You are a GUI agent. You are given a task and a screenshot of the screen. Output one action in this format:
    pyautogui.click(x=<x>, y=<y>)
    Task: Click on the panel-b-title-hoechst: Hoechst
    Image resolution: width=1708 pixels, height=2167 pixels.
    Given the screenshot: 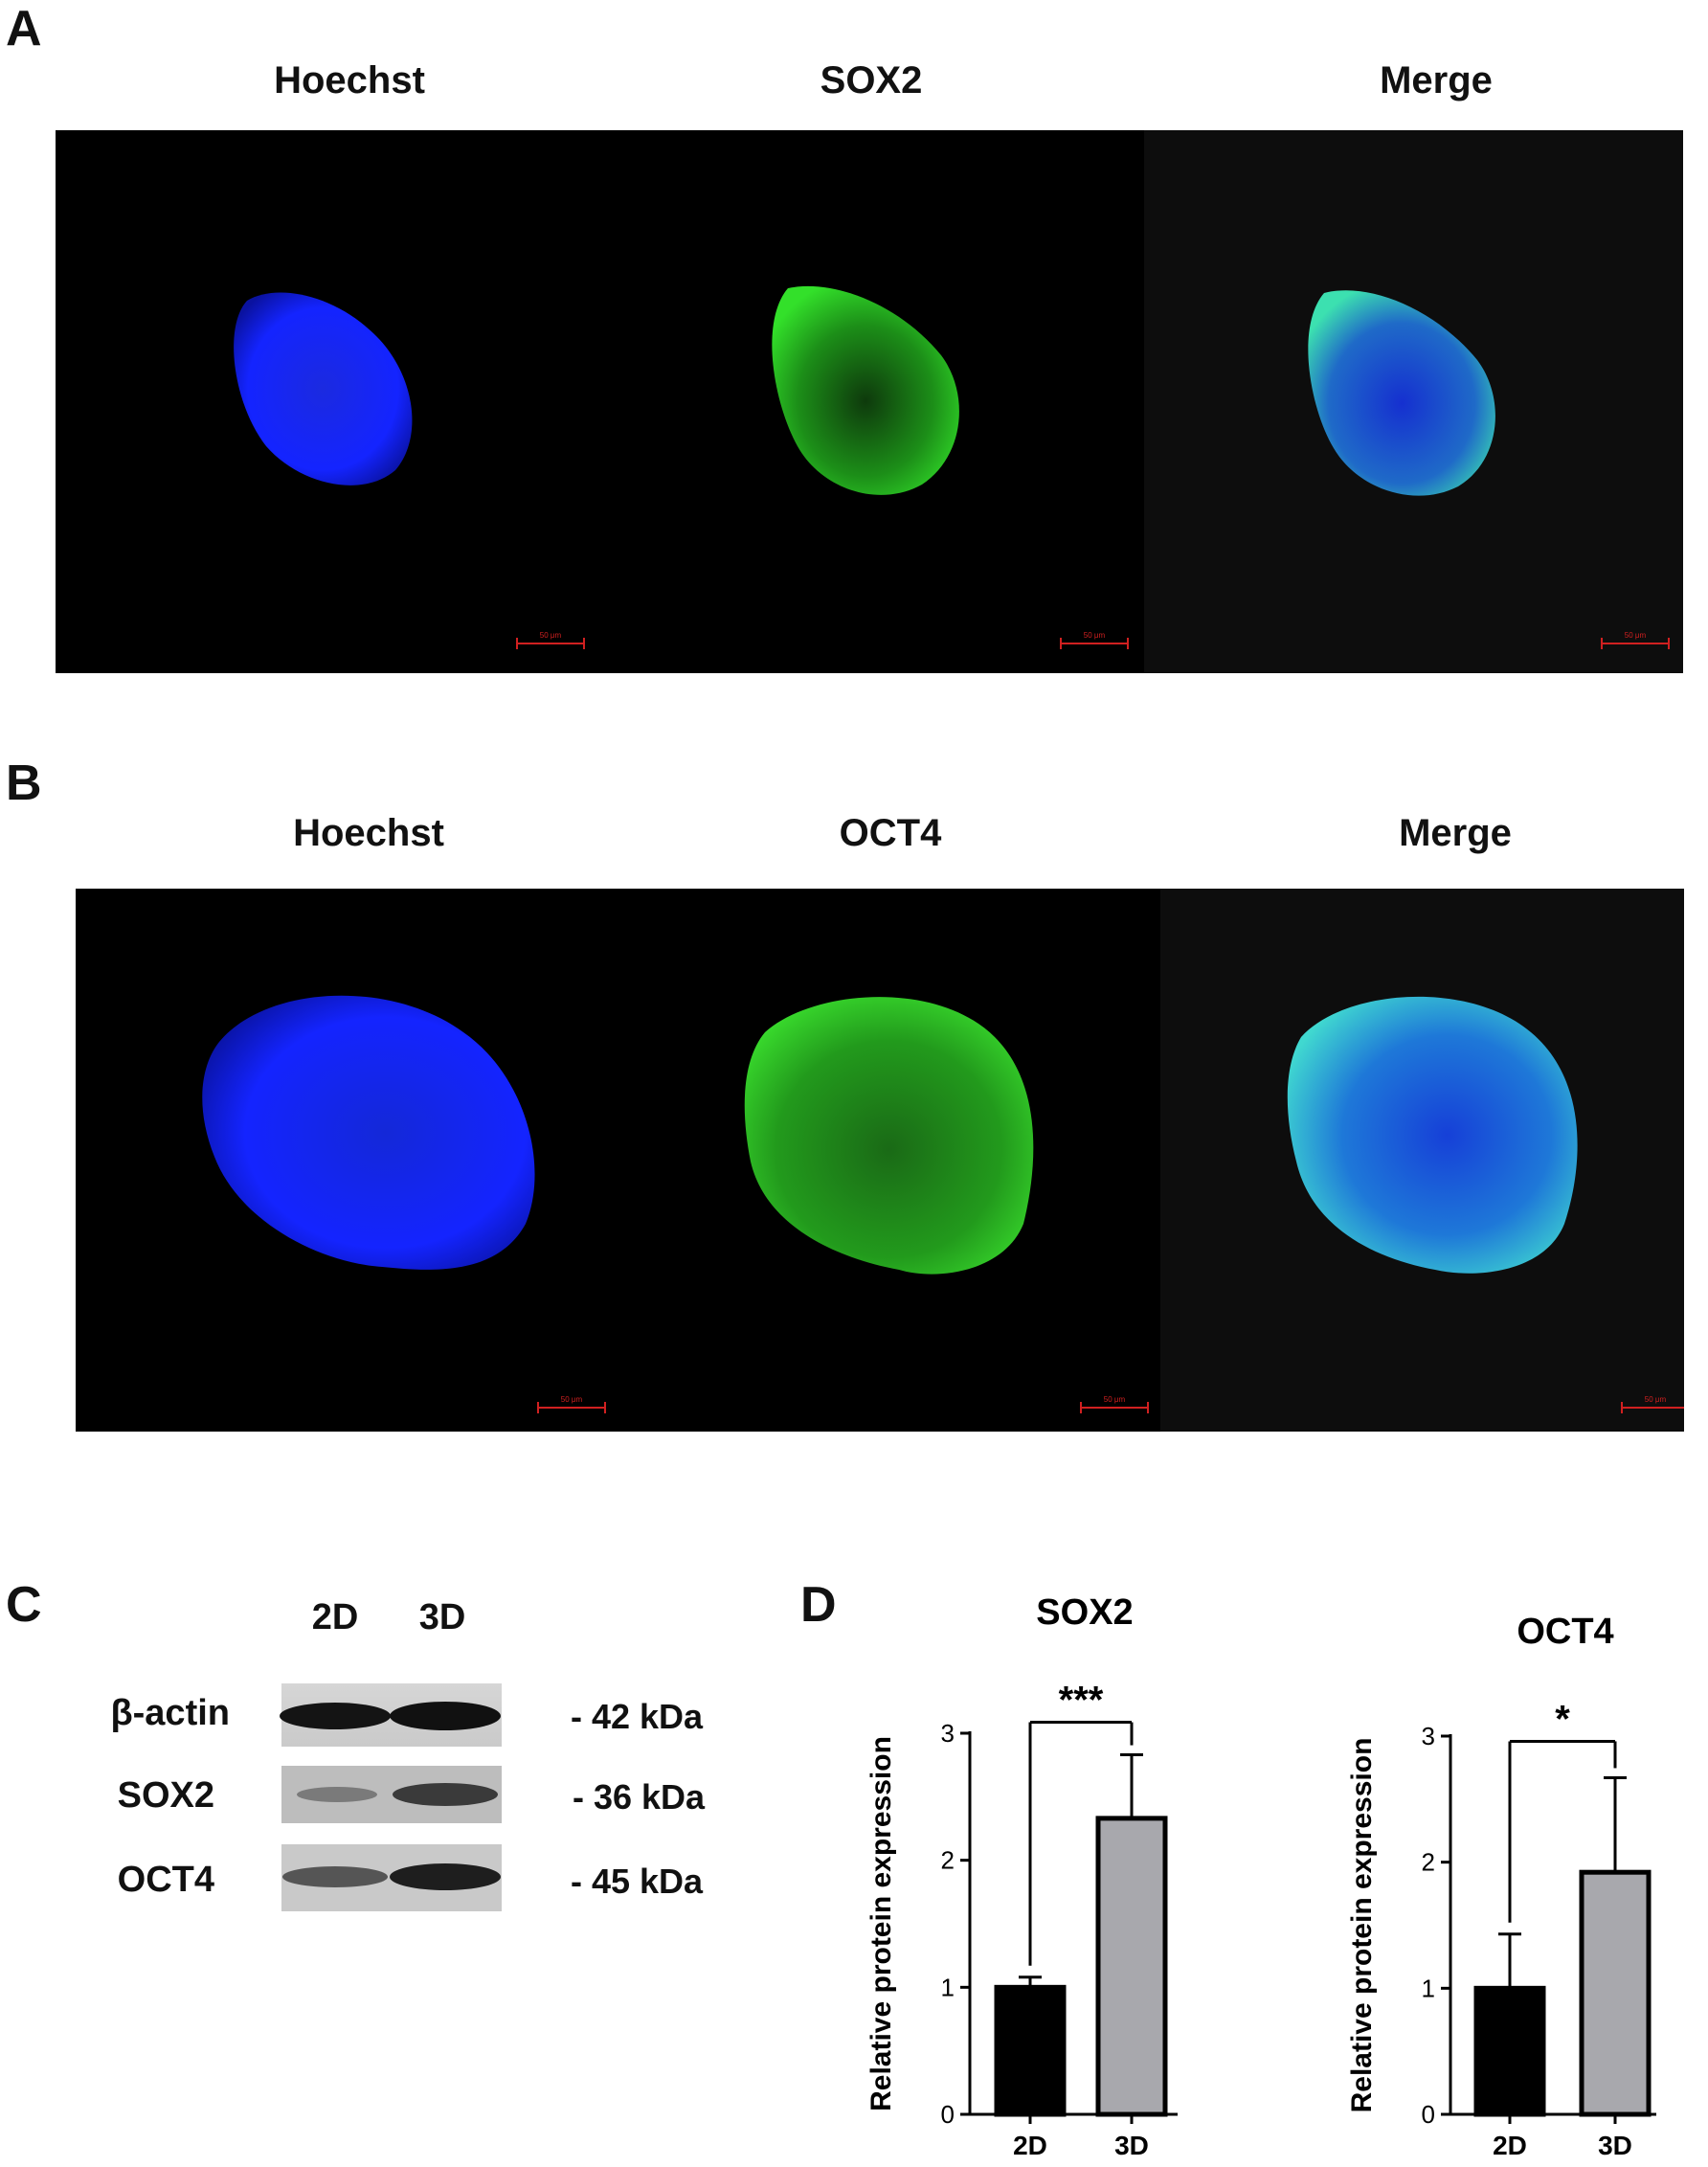 What is the action you would take?
    pyautogui.click(x=368, y=833)
    